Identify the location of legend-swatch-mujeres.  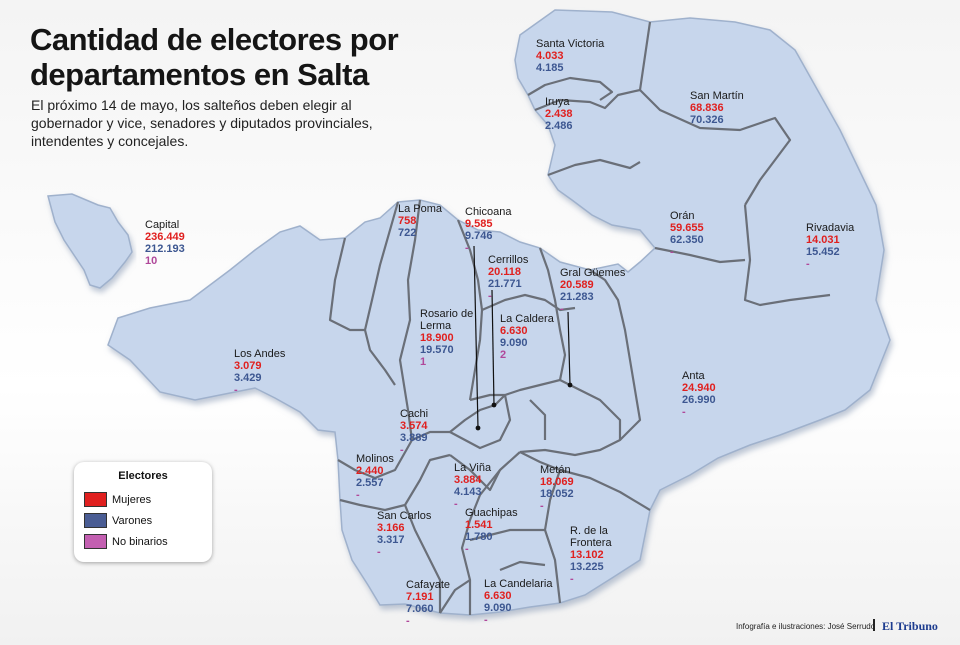
(95, 499).